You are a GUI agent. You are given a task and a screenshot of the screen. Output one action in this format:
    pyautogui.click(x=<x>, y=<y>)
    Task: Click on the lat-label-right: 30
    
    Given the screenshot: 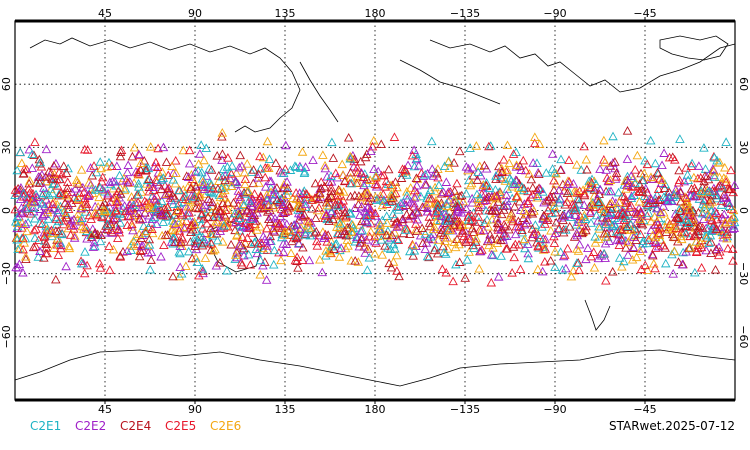 What is the action you would take?
    pyautogui.click(x=743, y=147)
    